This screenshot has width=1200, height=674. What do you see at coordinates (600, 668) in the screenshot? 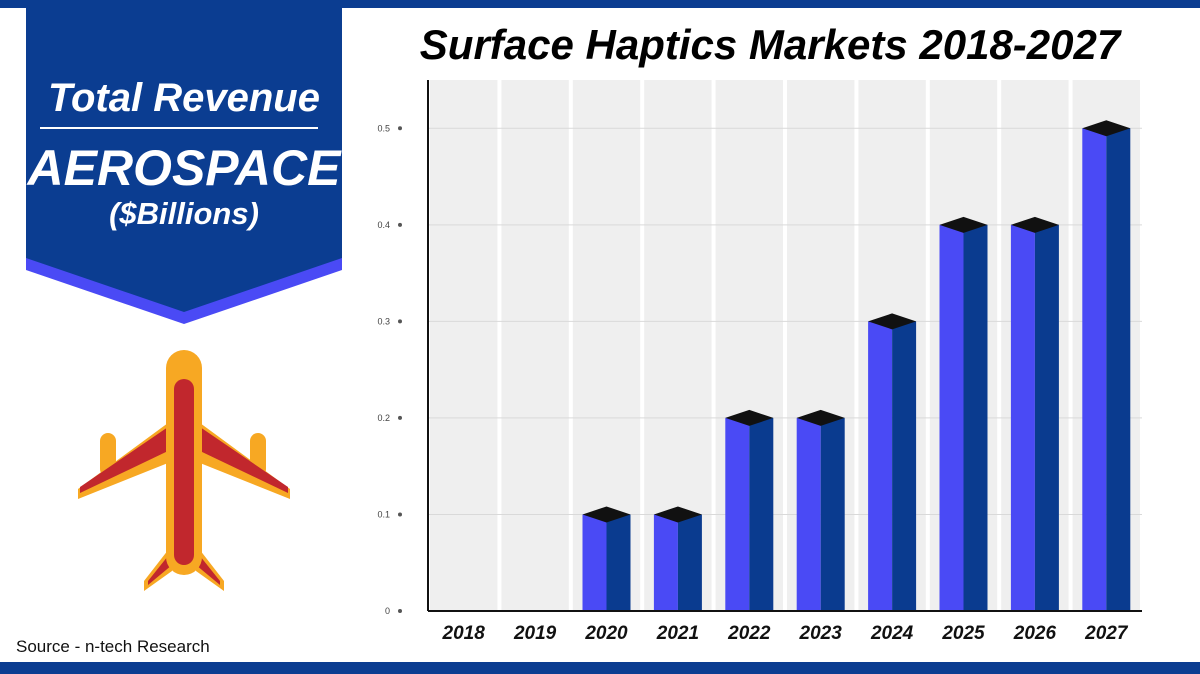
I see `bottom-stripe` at bounding box center [600, 668].